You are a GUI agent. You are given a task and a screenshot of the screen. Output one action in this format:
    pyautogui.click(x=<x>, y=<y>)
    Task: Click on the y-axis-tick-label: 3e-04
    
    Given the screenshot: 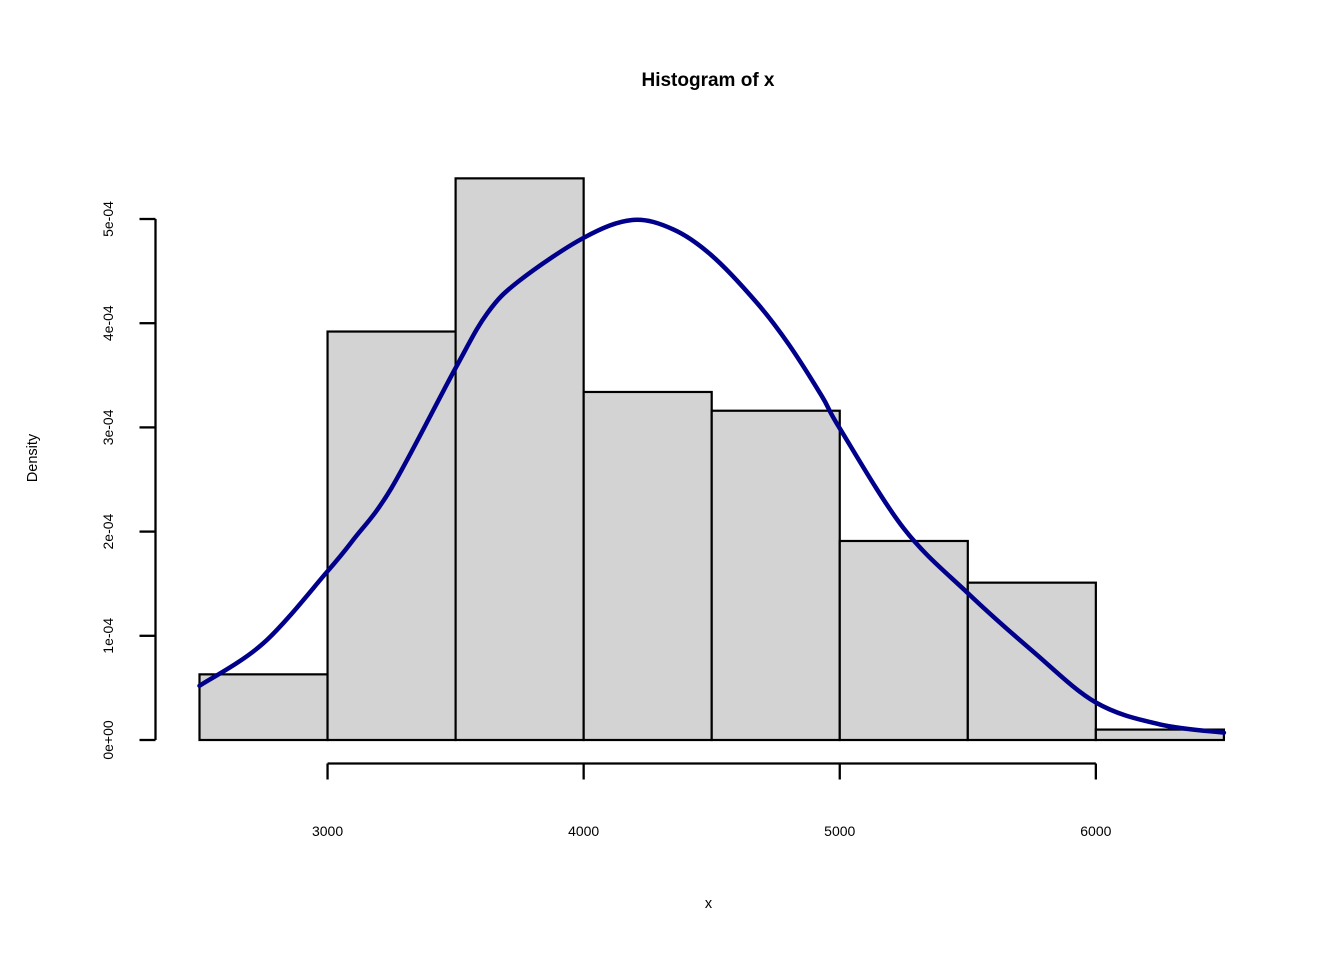 What is the action you would take?
    pyautogui.click(x=108, y=427)
    